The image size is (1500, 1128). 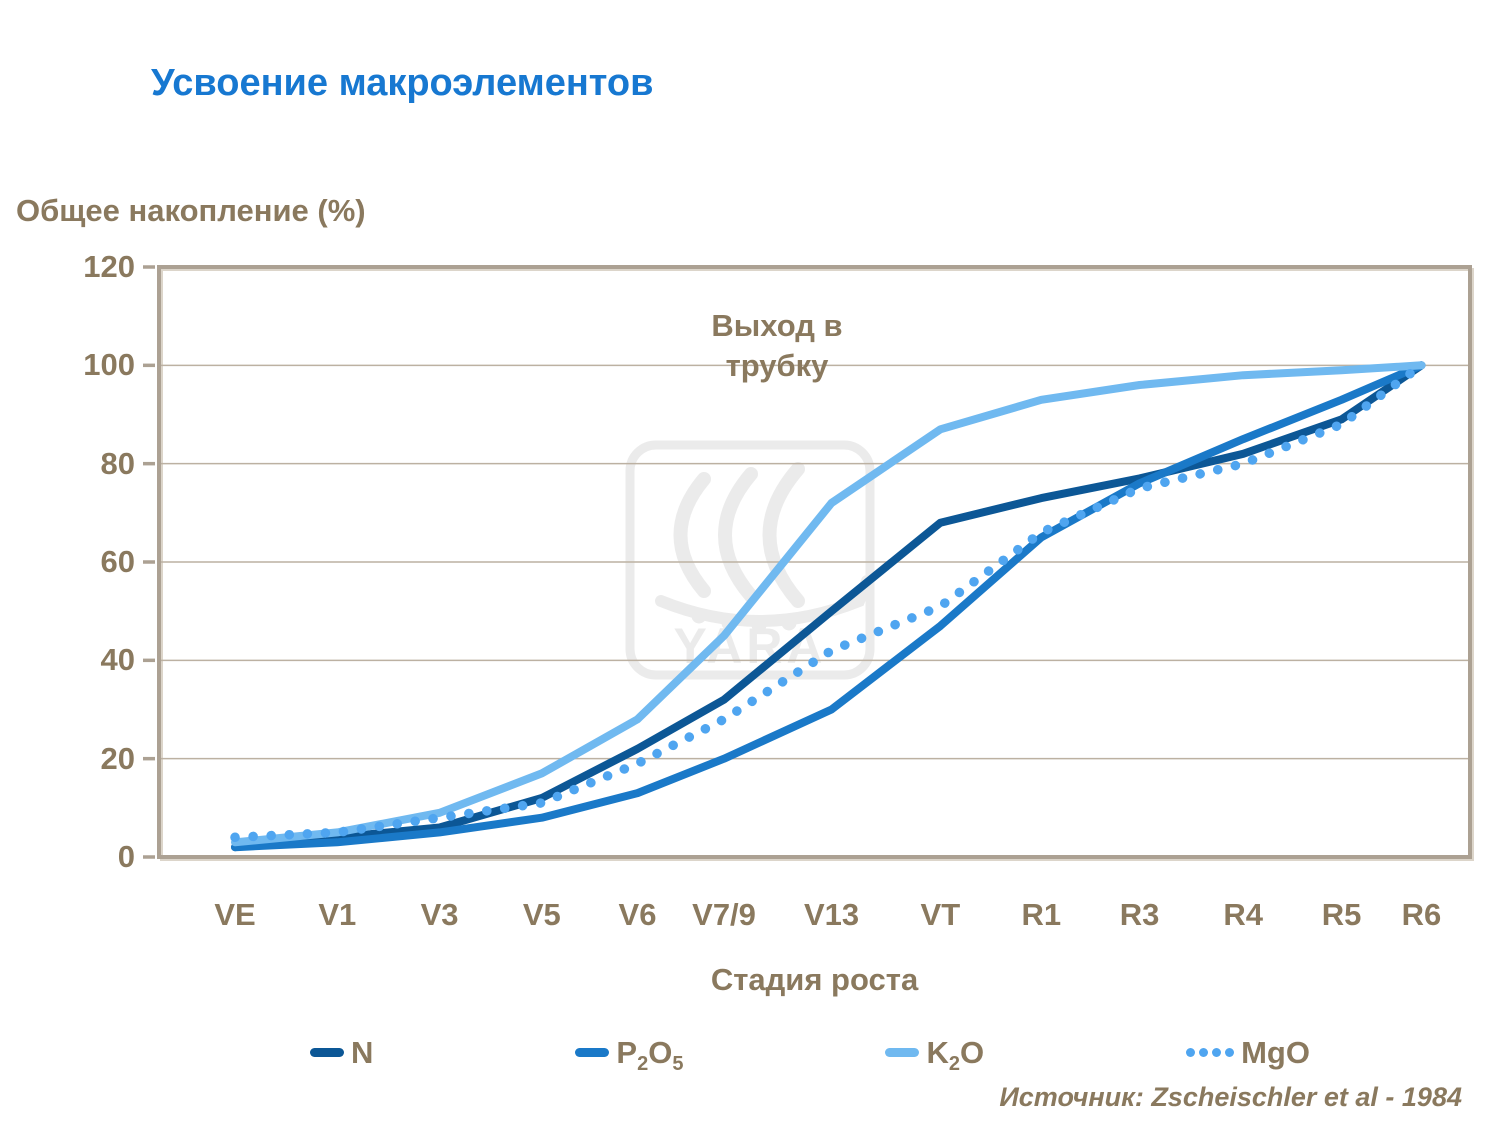 What do you see at coordinates (541, 914) in the screenshot?
I see `x-tick-label: V5` at bounding box center [541, 914].